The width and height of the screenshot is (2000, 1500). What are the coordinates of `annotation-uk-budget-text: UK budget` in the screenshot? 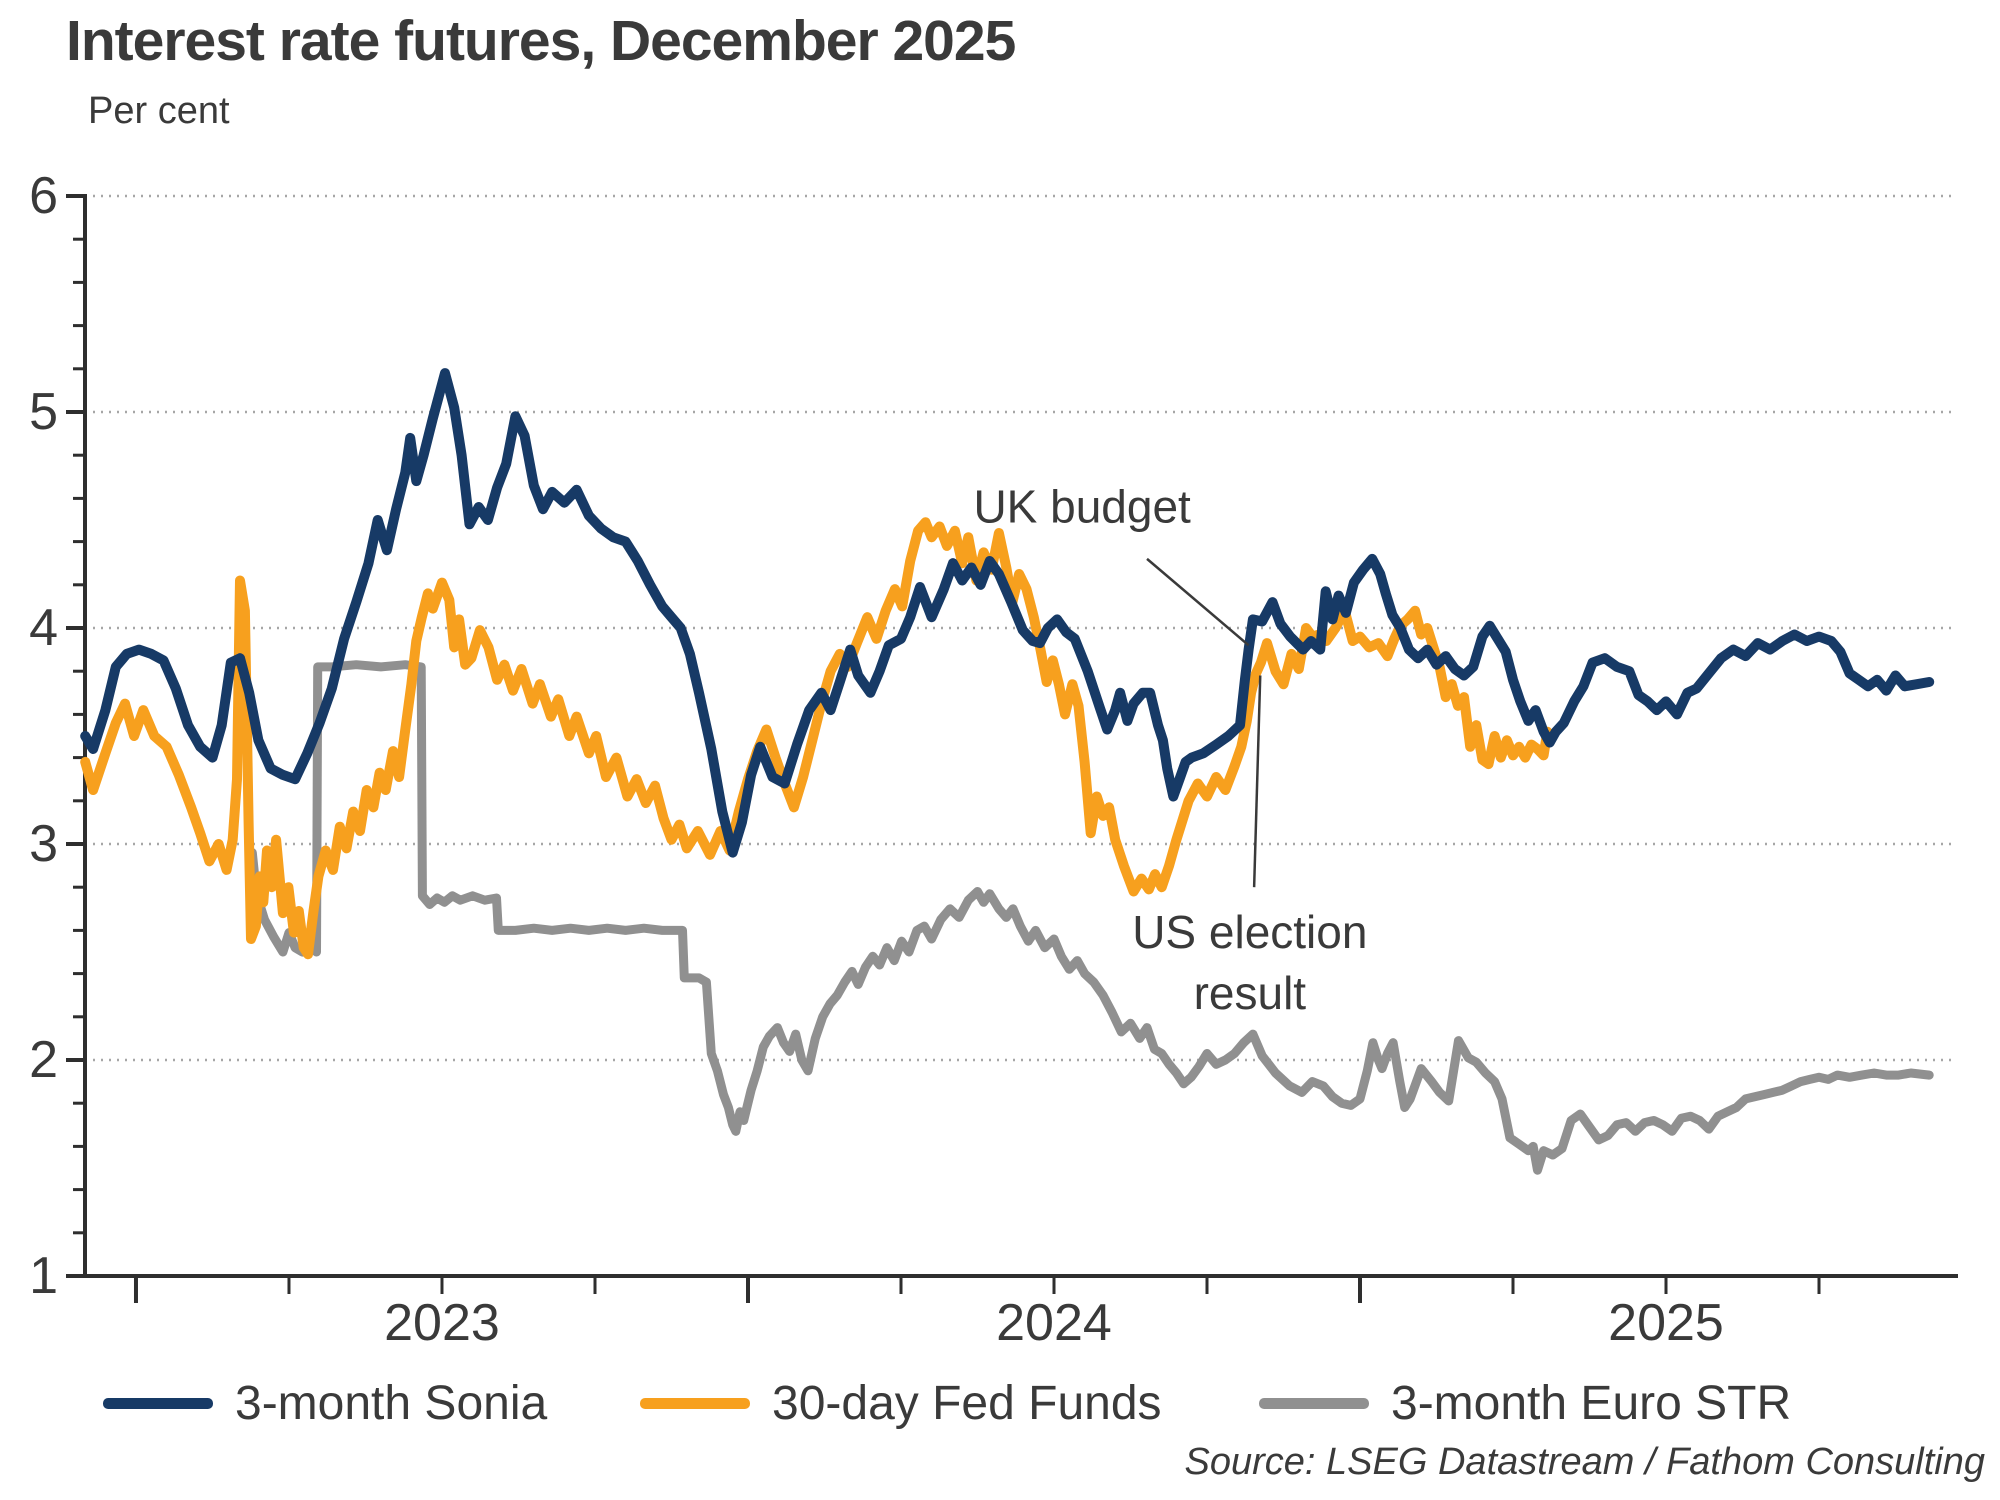 It's located at (1082, 506).